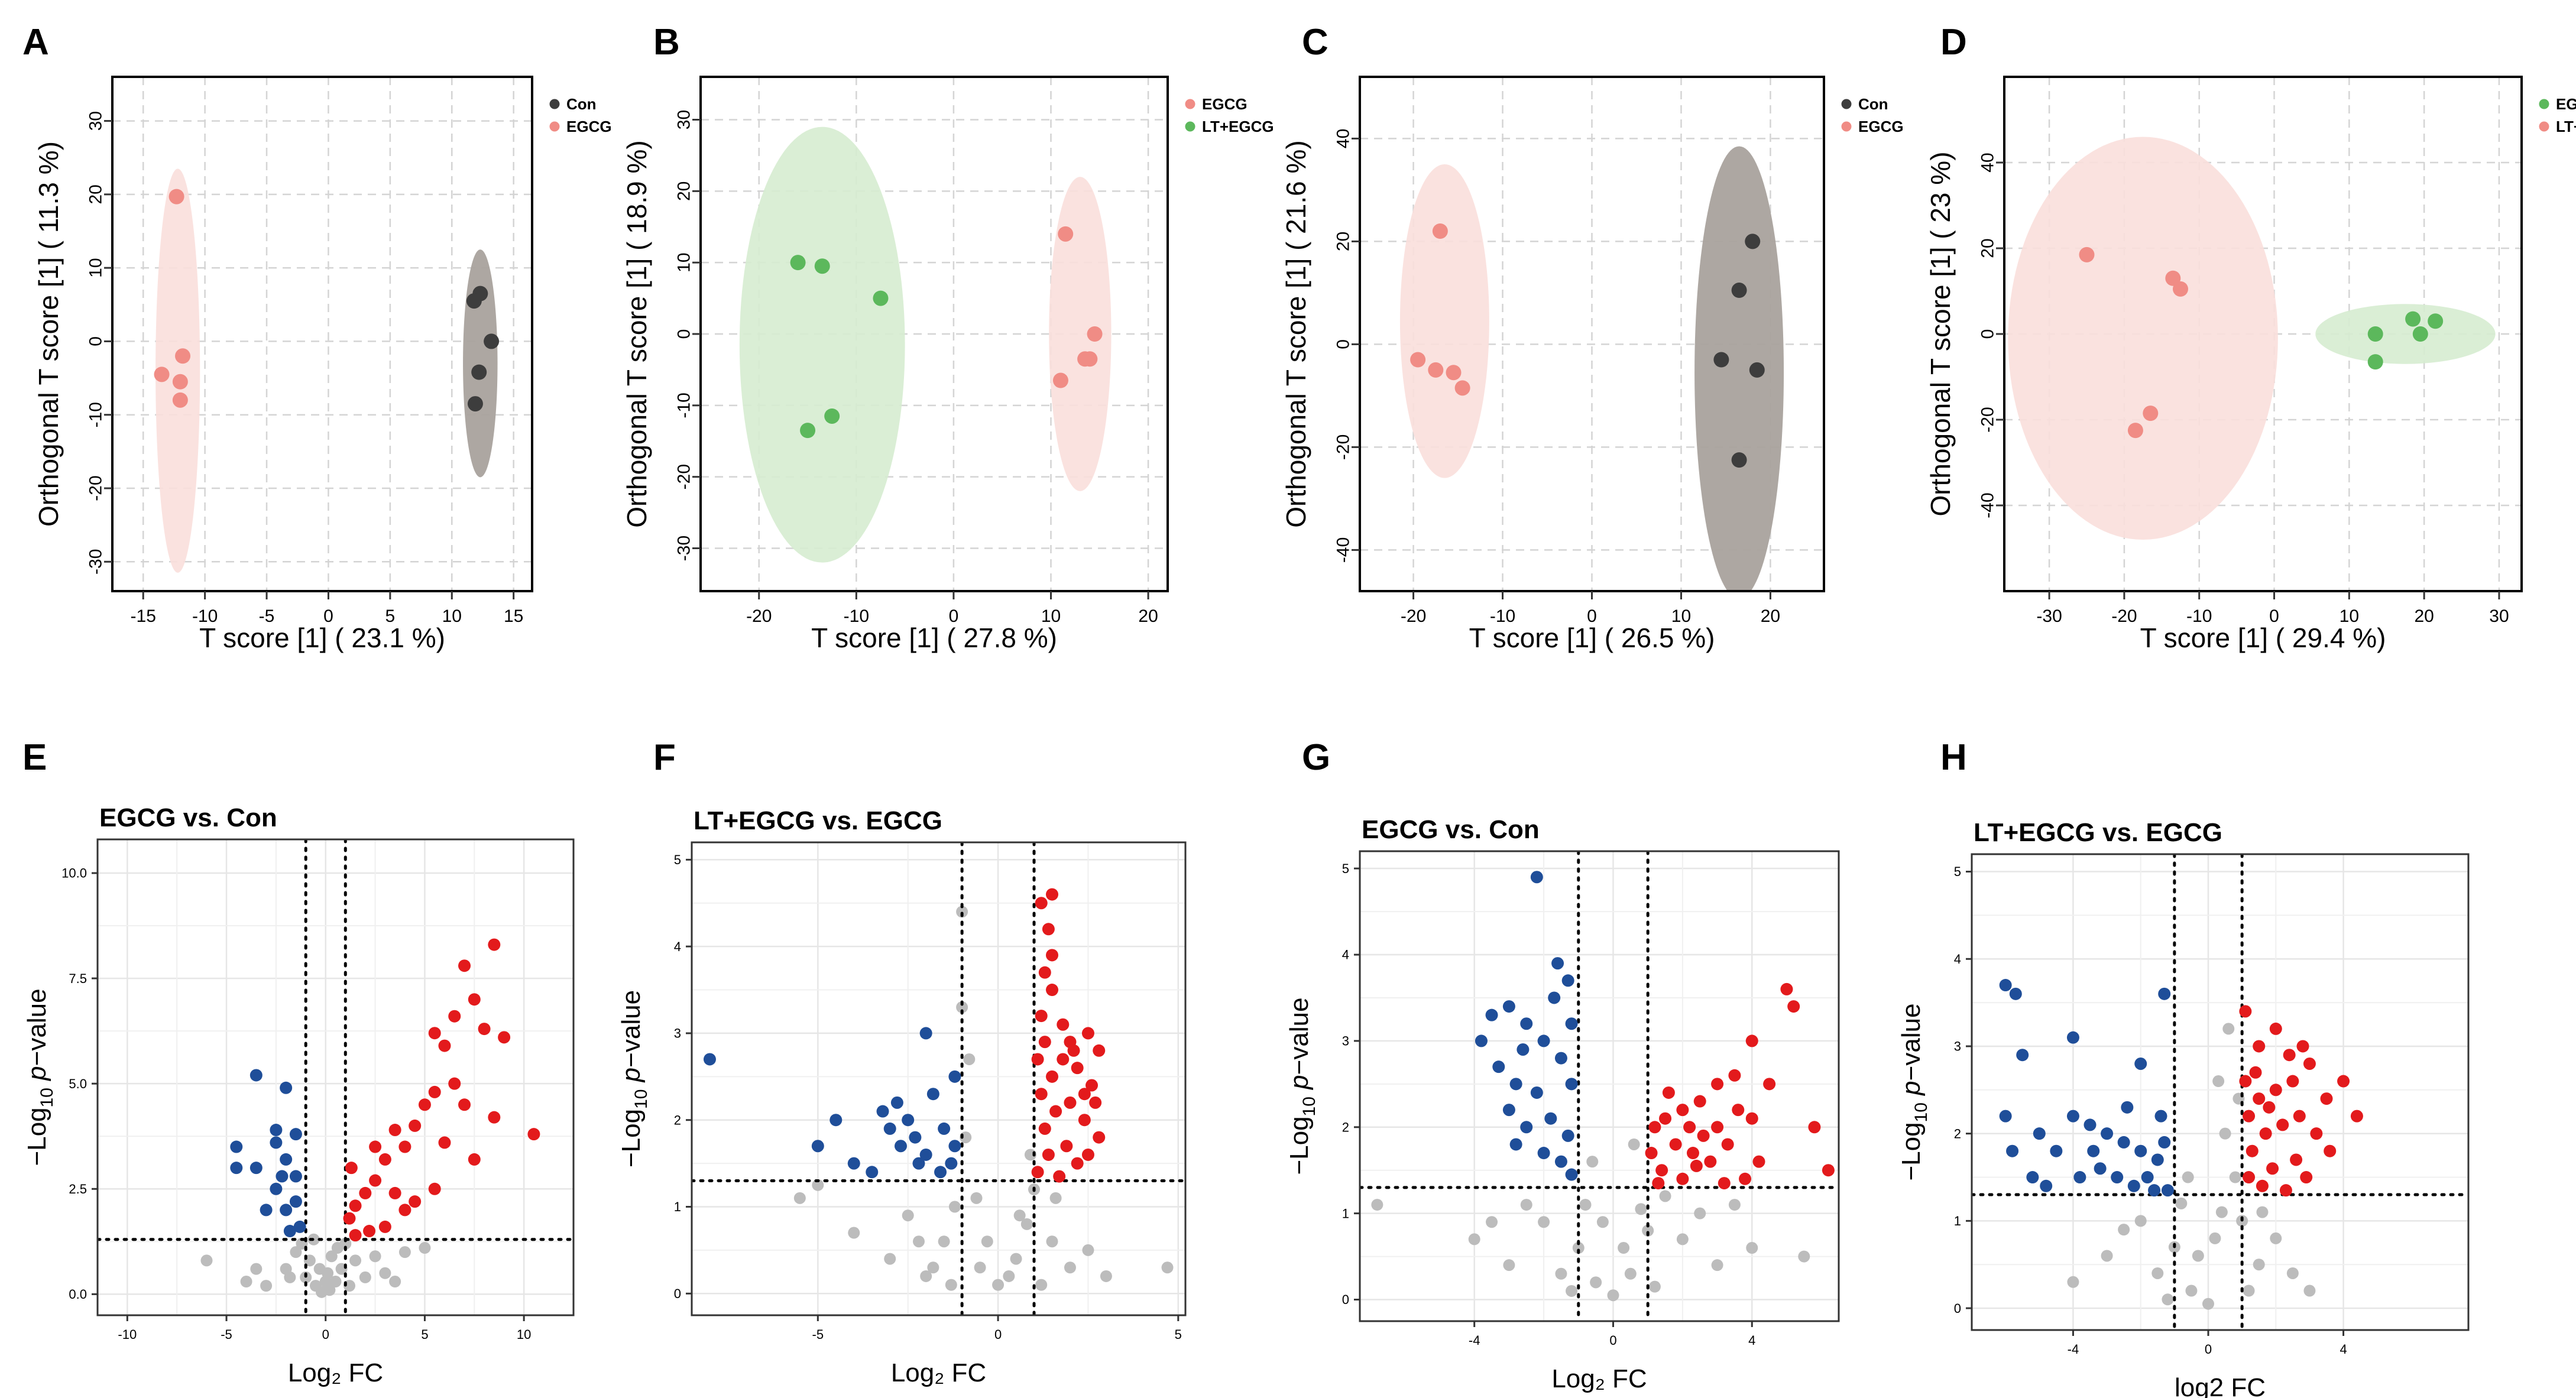  What do you see at coordinates (808, 431) in the screenshot?
I see `data-point-lt` at bounding box center [808, 431].